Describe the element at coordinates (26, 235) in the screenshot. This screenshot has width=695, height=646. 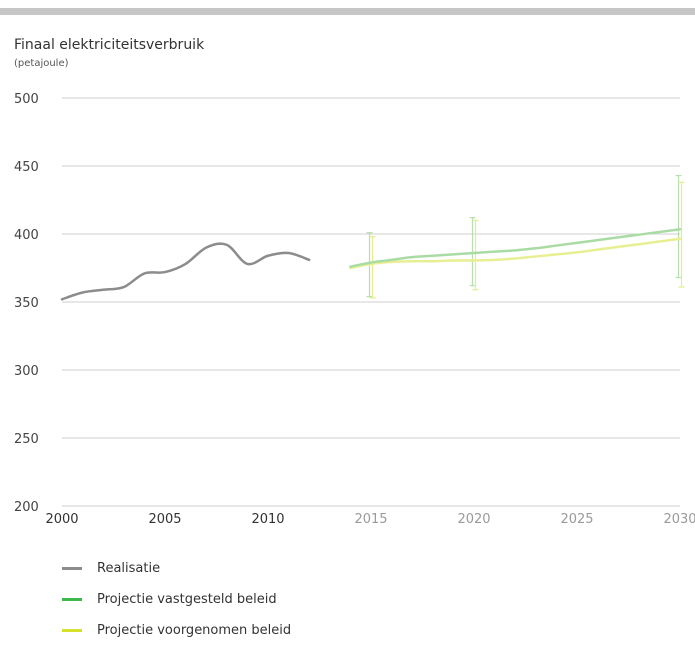
I see `y-tick-label-400: 400` at that location.